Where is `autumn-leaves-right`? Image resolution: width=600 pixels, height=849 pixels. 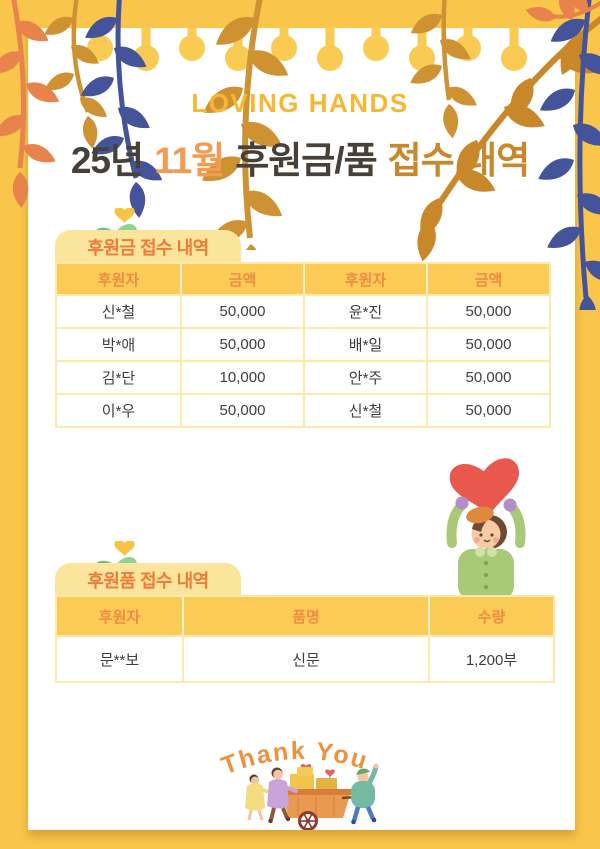 autumn-leaves-right is located at coordinates (503, 155).